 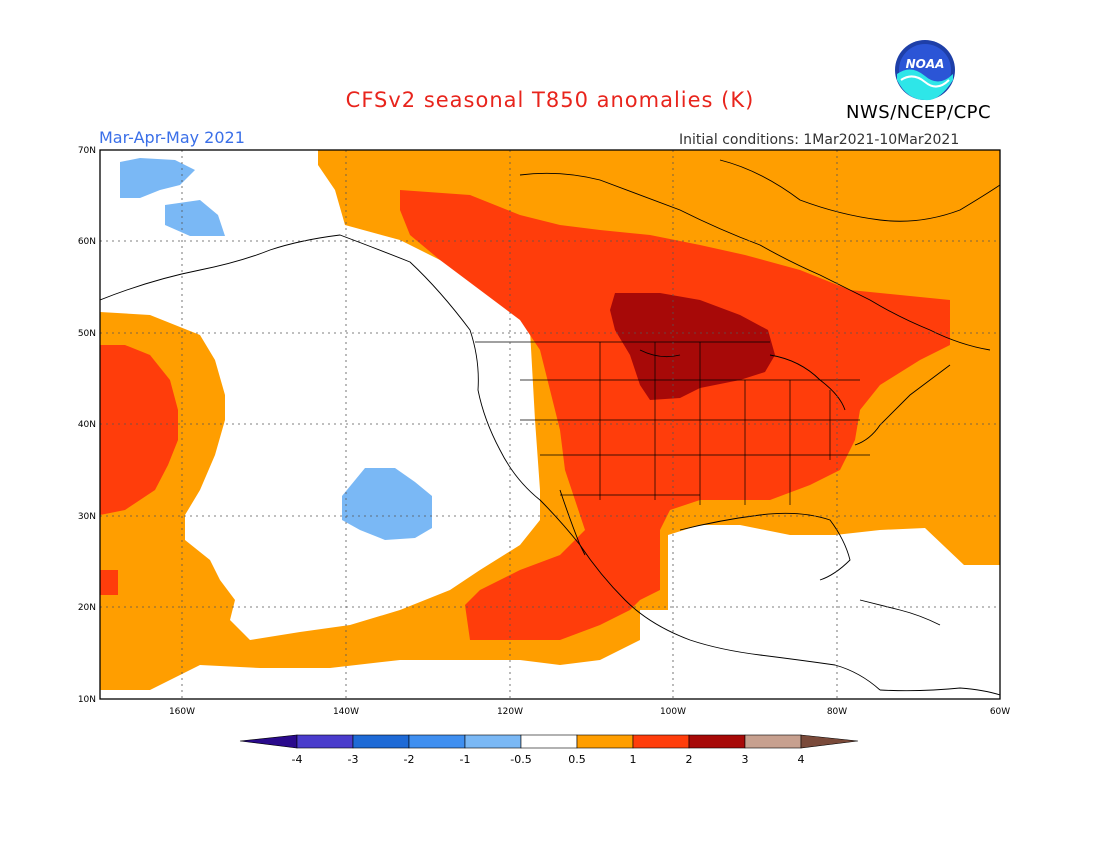 I want to click on initial-conditions-label: Initial conditions: 1Mar2021-10Mar2021, so click(x=819, y=140).